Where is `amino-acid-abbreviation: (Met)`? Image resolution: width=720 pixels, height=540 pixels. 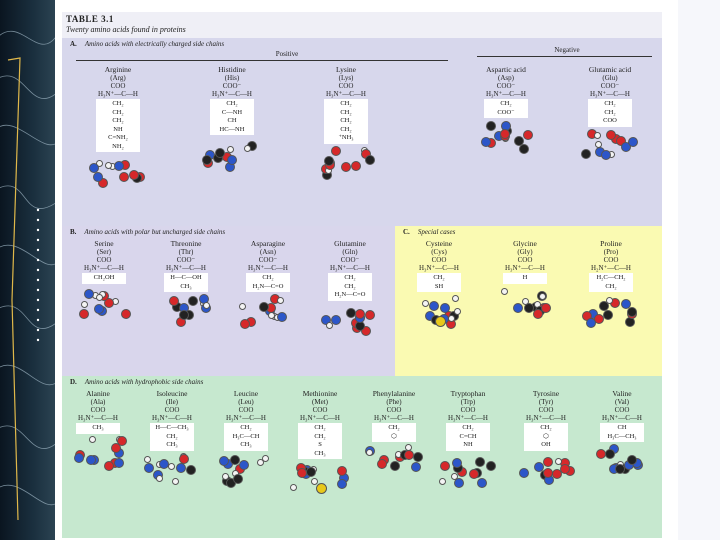
amino-acid-abbreviation: (Met) is located at coordinates (320, 402).